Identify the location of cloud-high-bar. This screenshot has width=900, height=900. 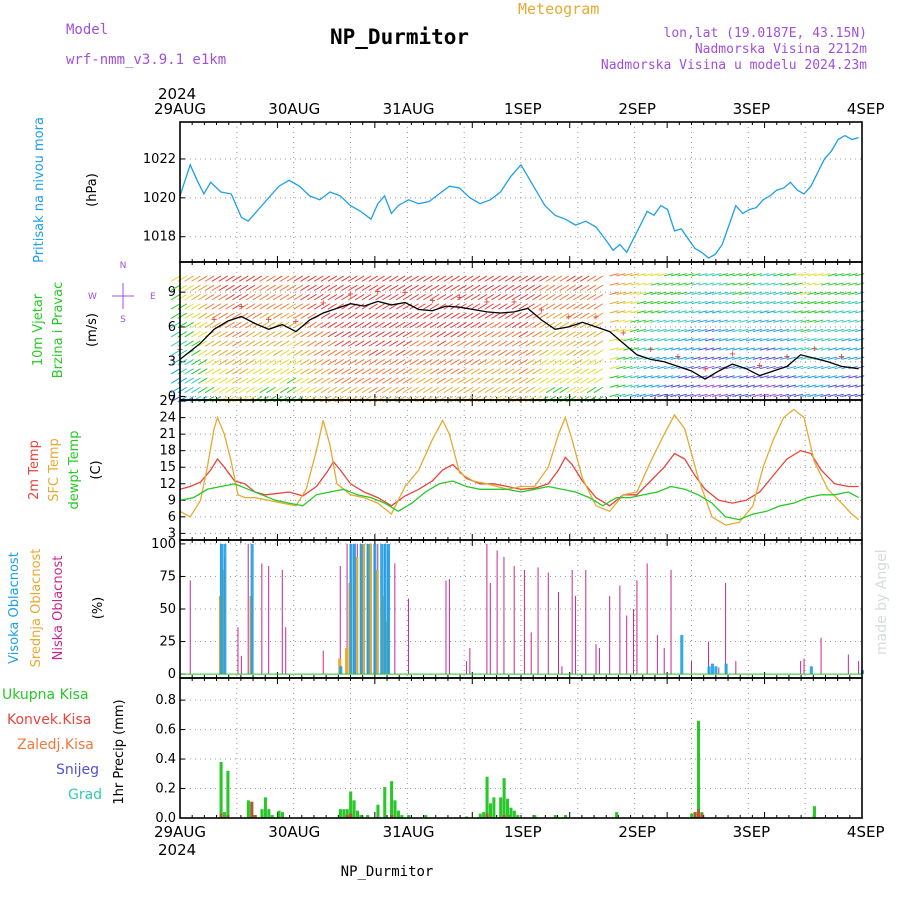
(225, 609).